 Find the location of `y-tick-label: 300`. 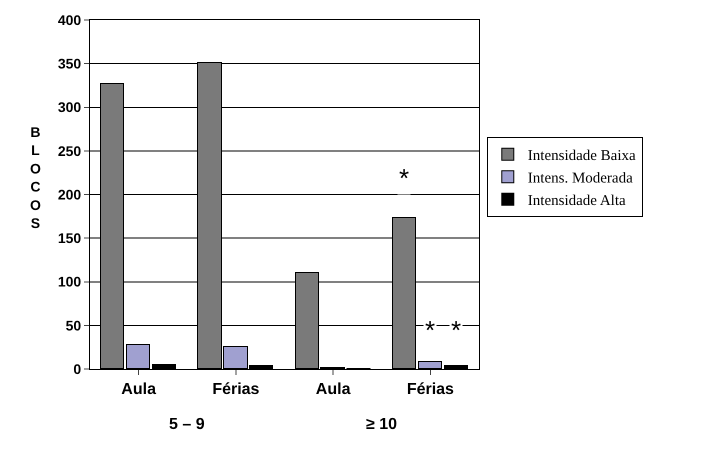

y-tick-label: 300 is located at coordinates (70, 107).